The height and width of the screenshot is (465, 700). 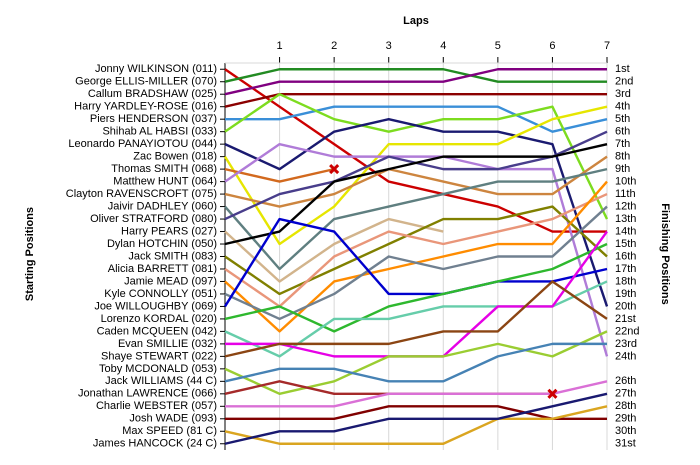 What do you see at coordinates (160, 294) in the screenshot?
I see `y-tick-label: Kyle CONNOLLY (051)` at bounding box center [160, 294].